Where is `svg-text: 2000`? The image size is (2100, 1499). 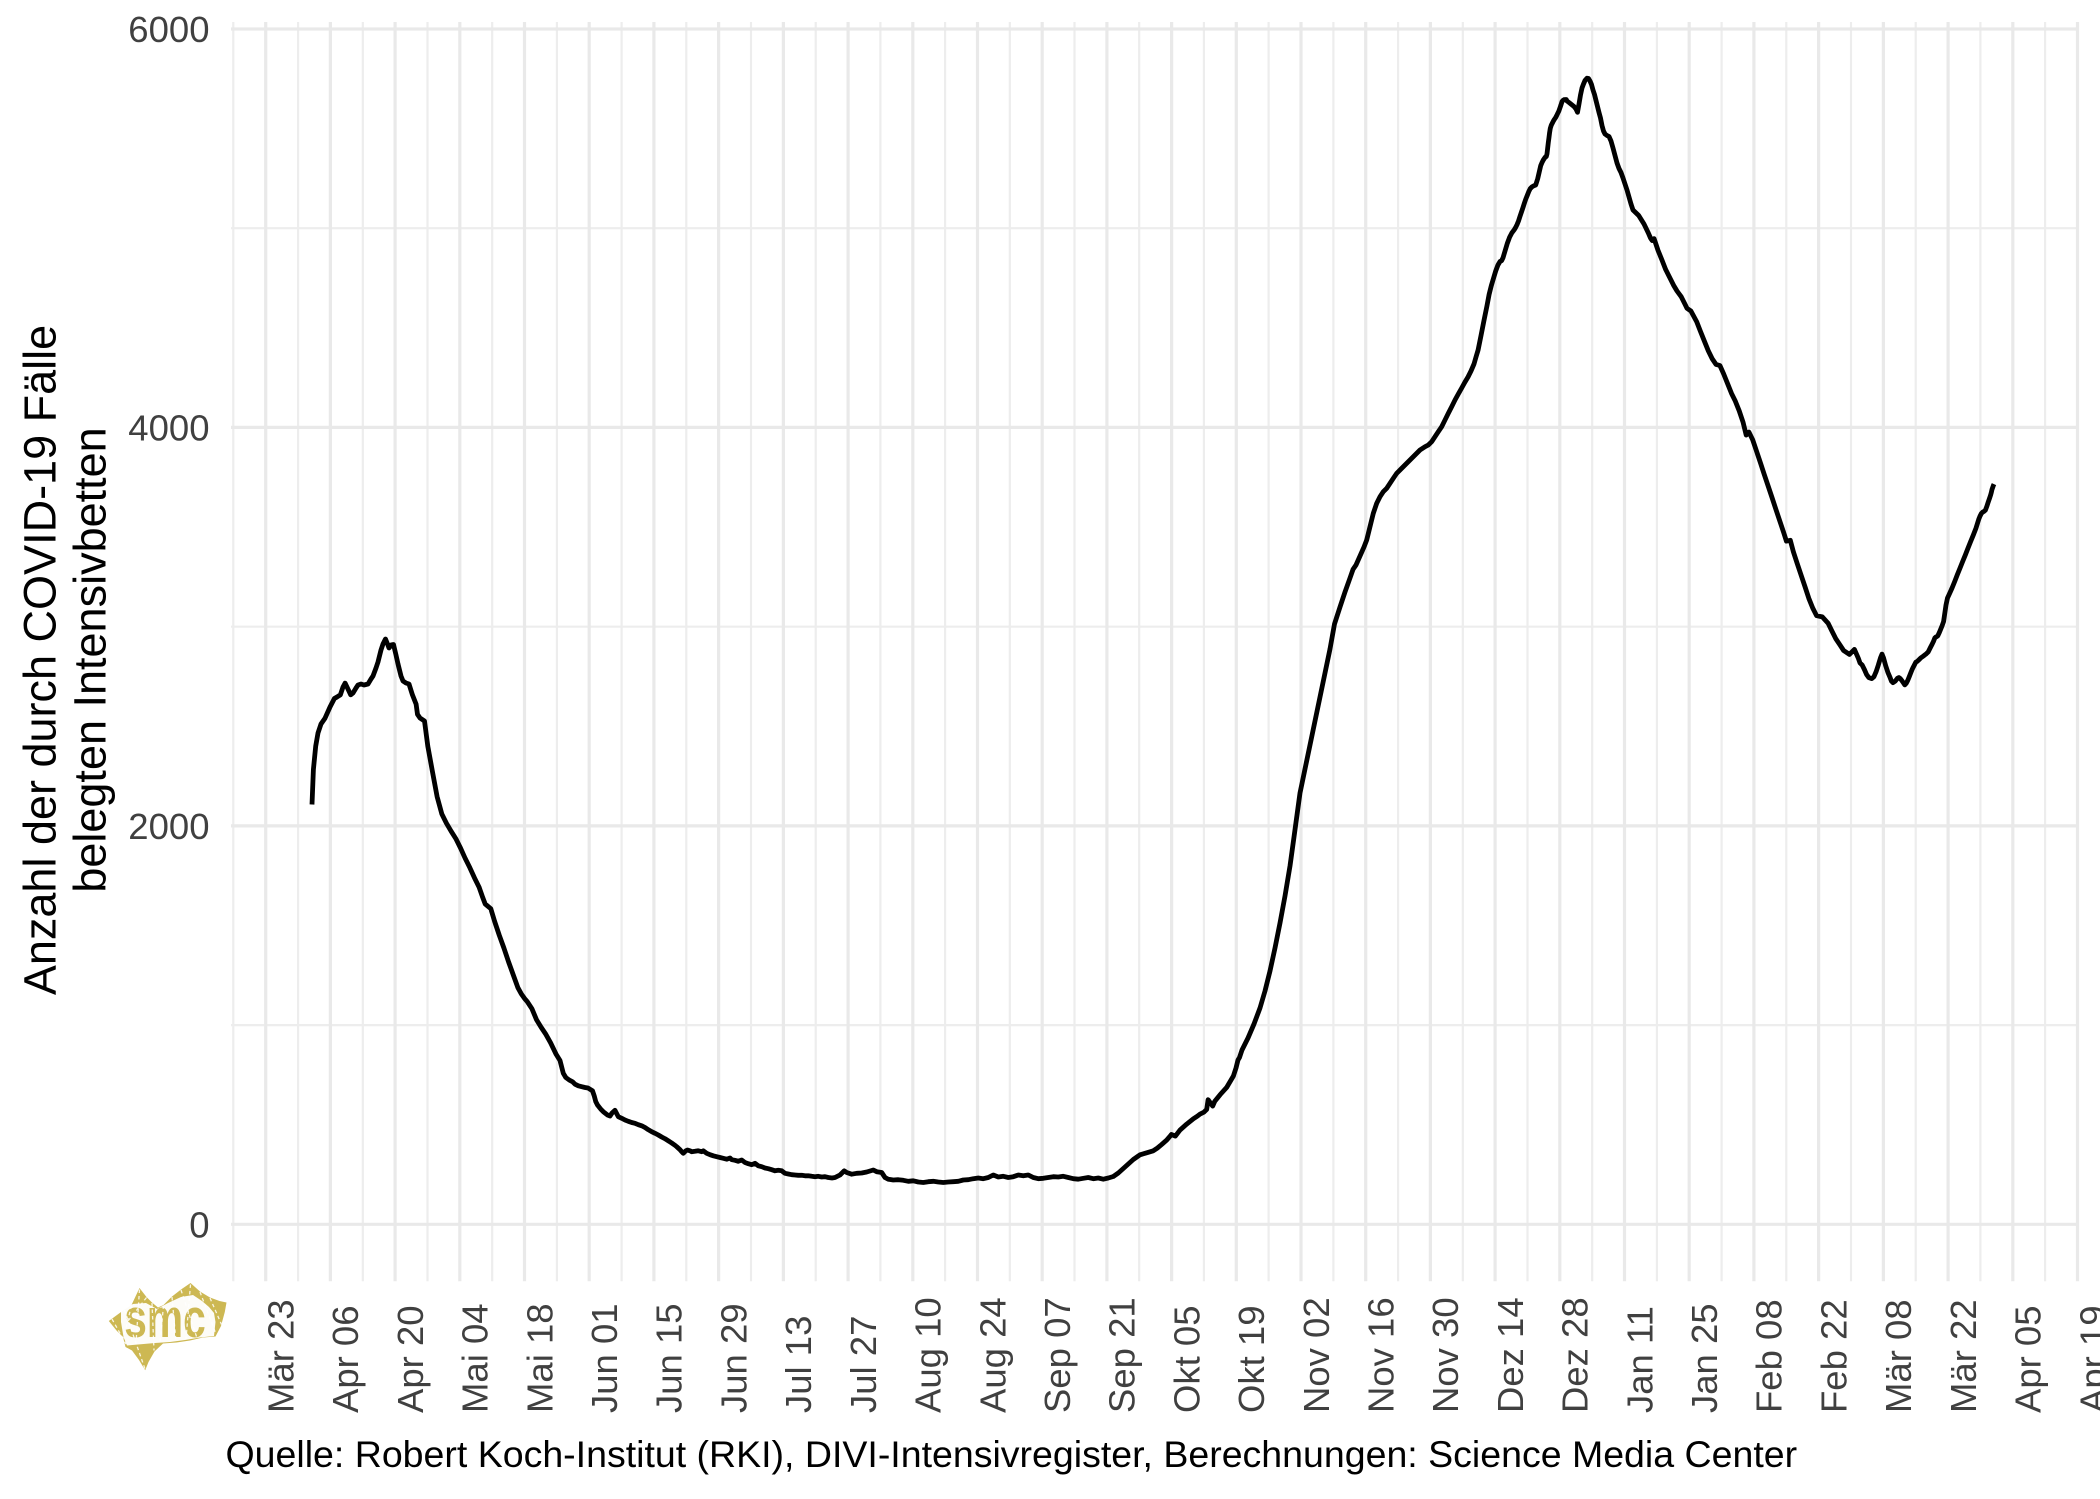 svg-text: 2000 is located at coordinates (168, 826).